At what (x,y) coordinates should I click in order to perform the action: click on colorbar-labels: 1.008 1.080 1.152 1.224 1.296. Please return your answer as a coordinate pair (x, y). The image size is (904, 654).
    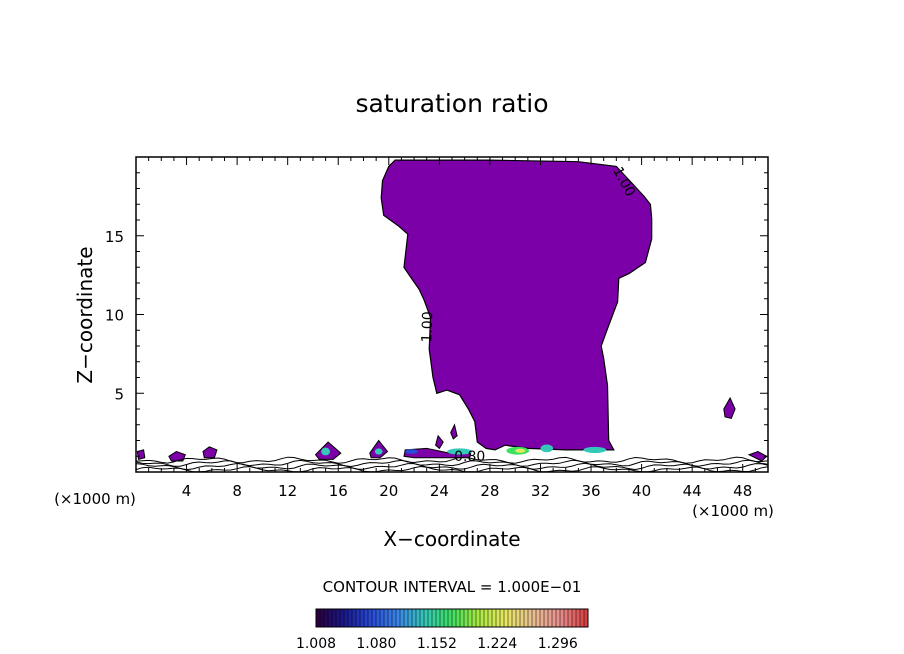
    Looking at the image, I should click on (437, 644).